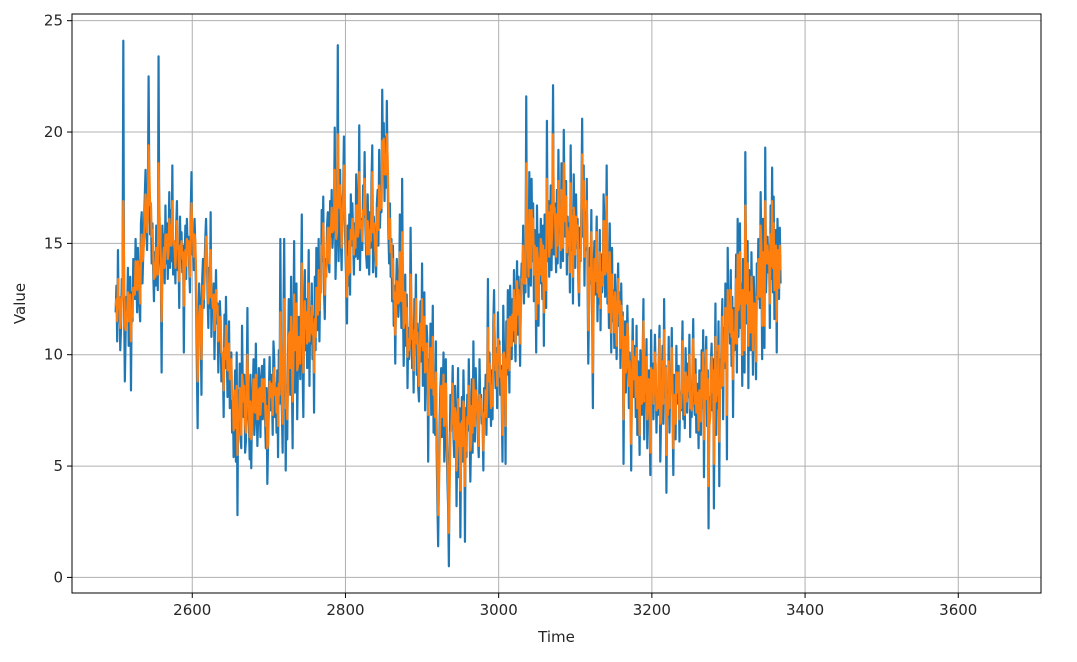  Describe the element at coordinates (58, 577) in the screenshot. I see `y-tick-label: 0` at that location.